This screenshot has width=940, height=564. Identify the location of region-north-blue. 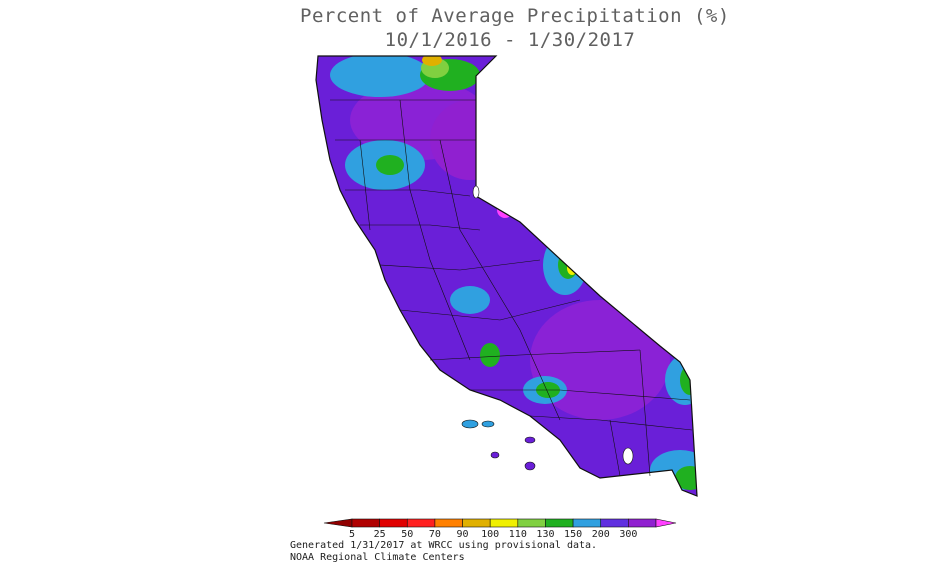
(380, 76).